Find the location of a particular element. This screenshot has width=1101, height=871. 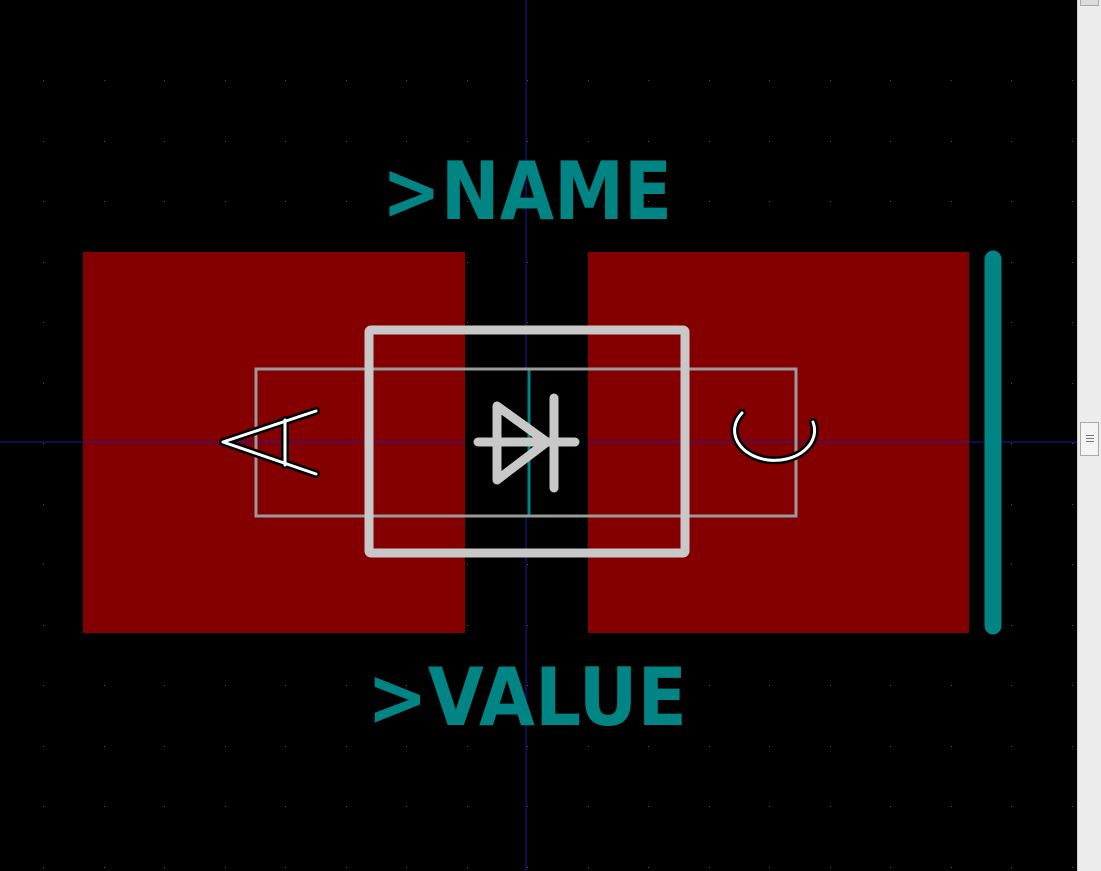

scroll-up-button is located at coordinates (1089, 3).